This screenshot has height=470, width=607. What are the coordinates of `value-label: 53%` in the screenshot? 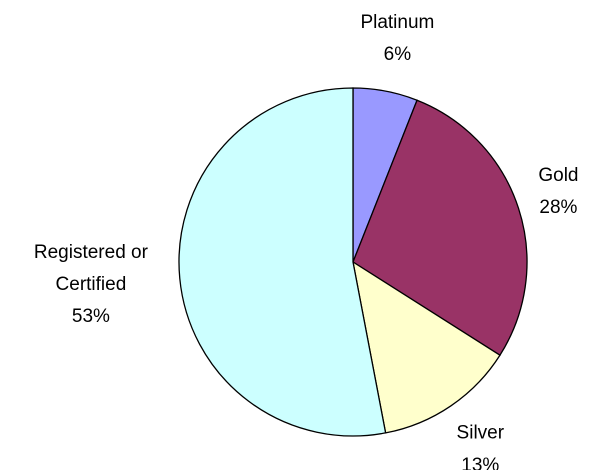 It's located at (91, 316).